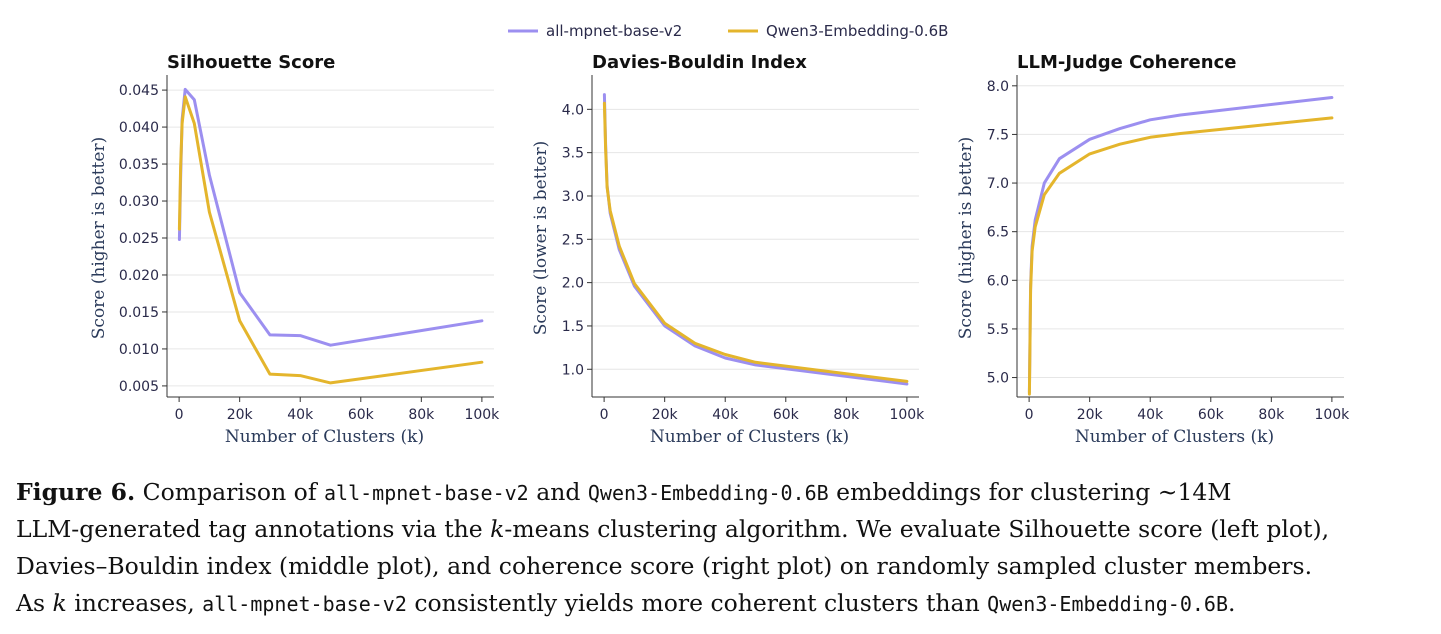 Image resolution: width=1441 pixels, height=634 pixels. Describe the element at coordinates (573, 240) in the screenshot. I see `y-tick-label: 2.5` at that location.